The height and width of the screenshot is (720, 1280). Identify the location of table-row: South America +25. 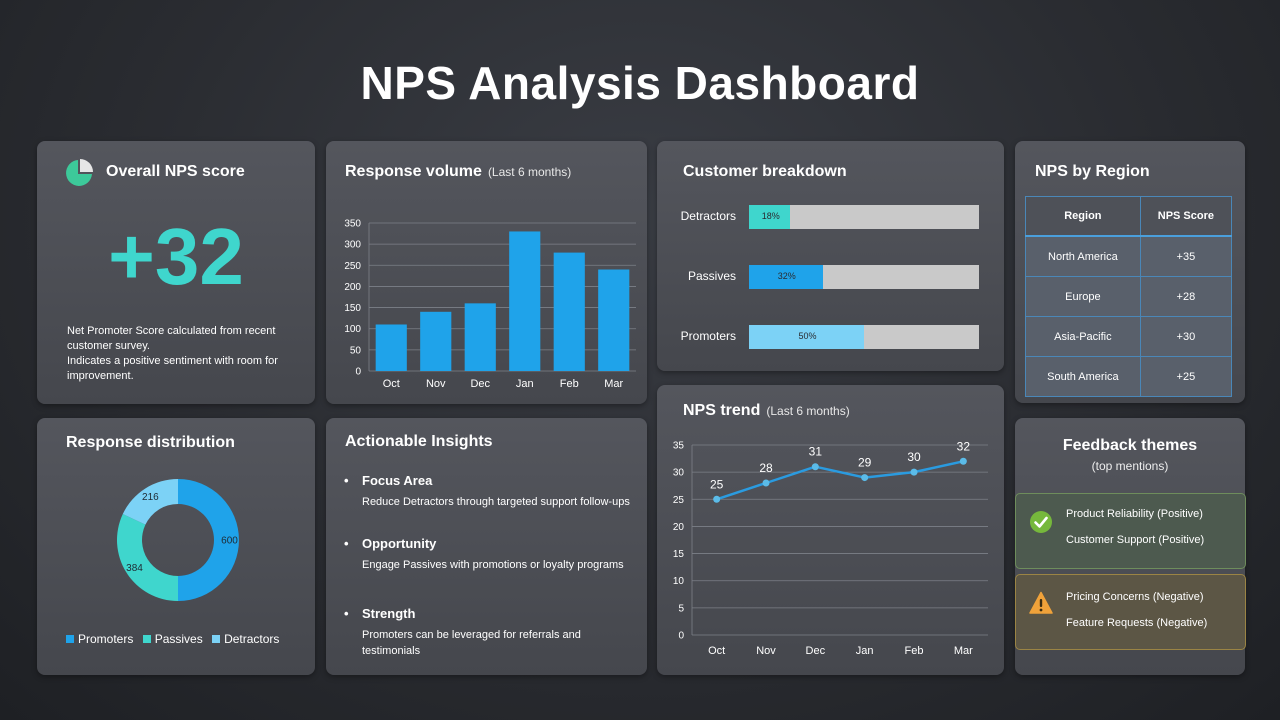
(1129, 376).